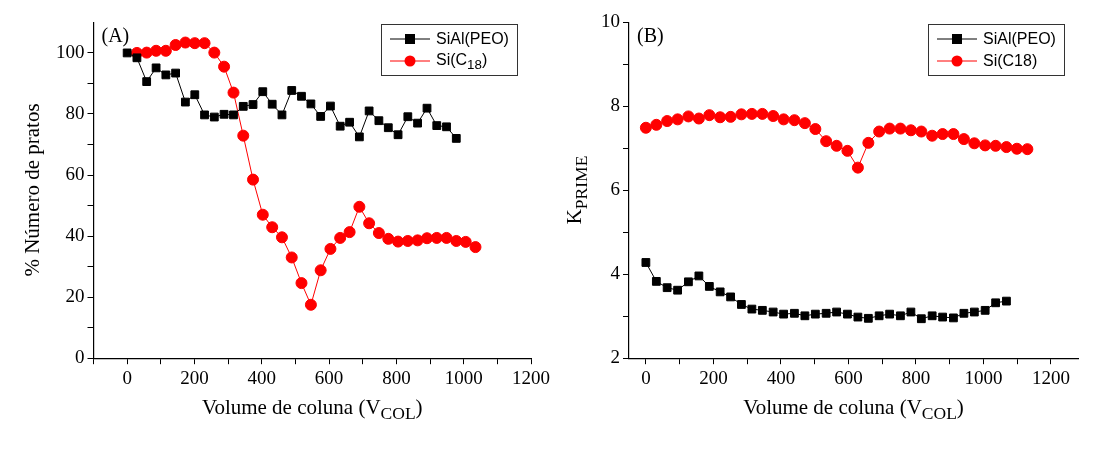 The height and width of the screenshot is (452, 1117). I want to click on annotation: (B), so click(650, 36).